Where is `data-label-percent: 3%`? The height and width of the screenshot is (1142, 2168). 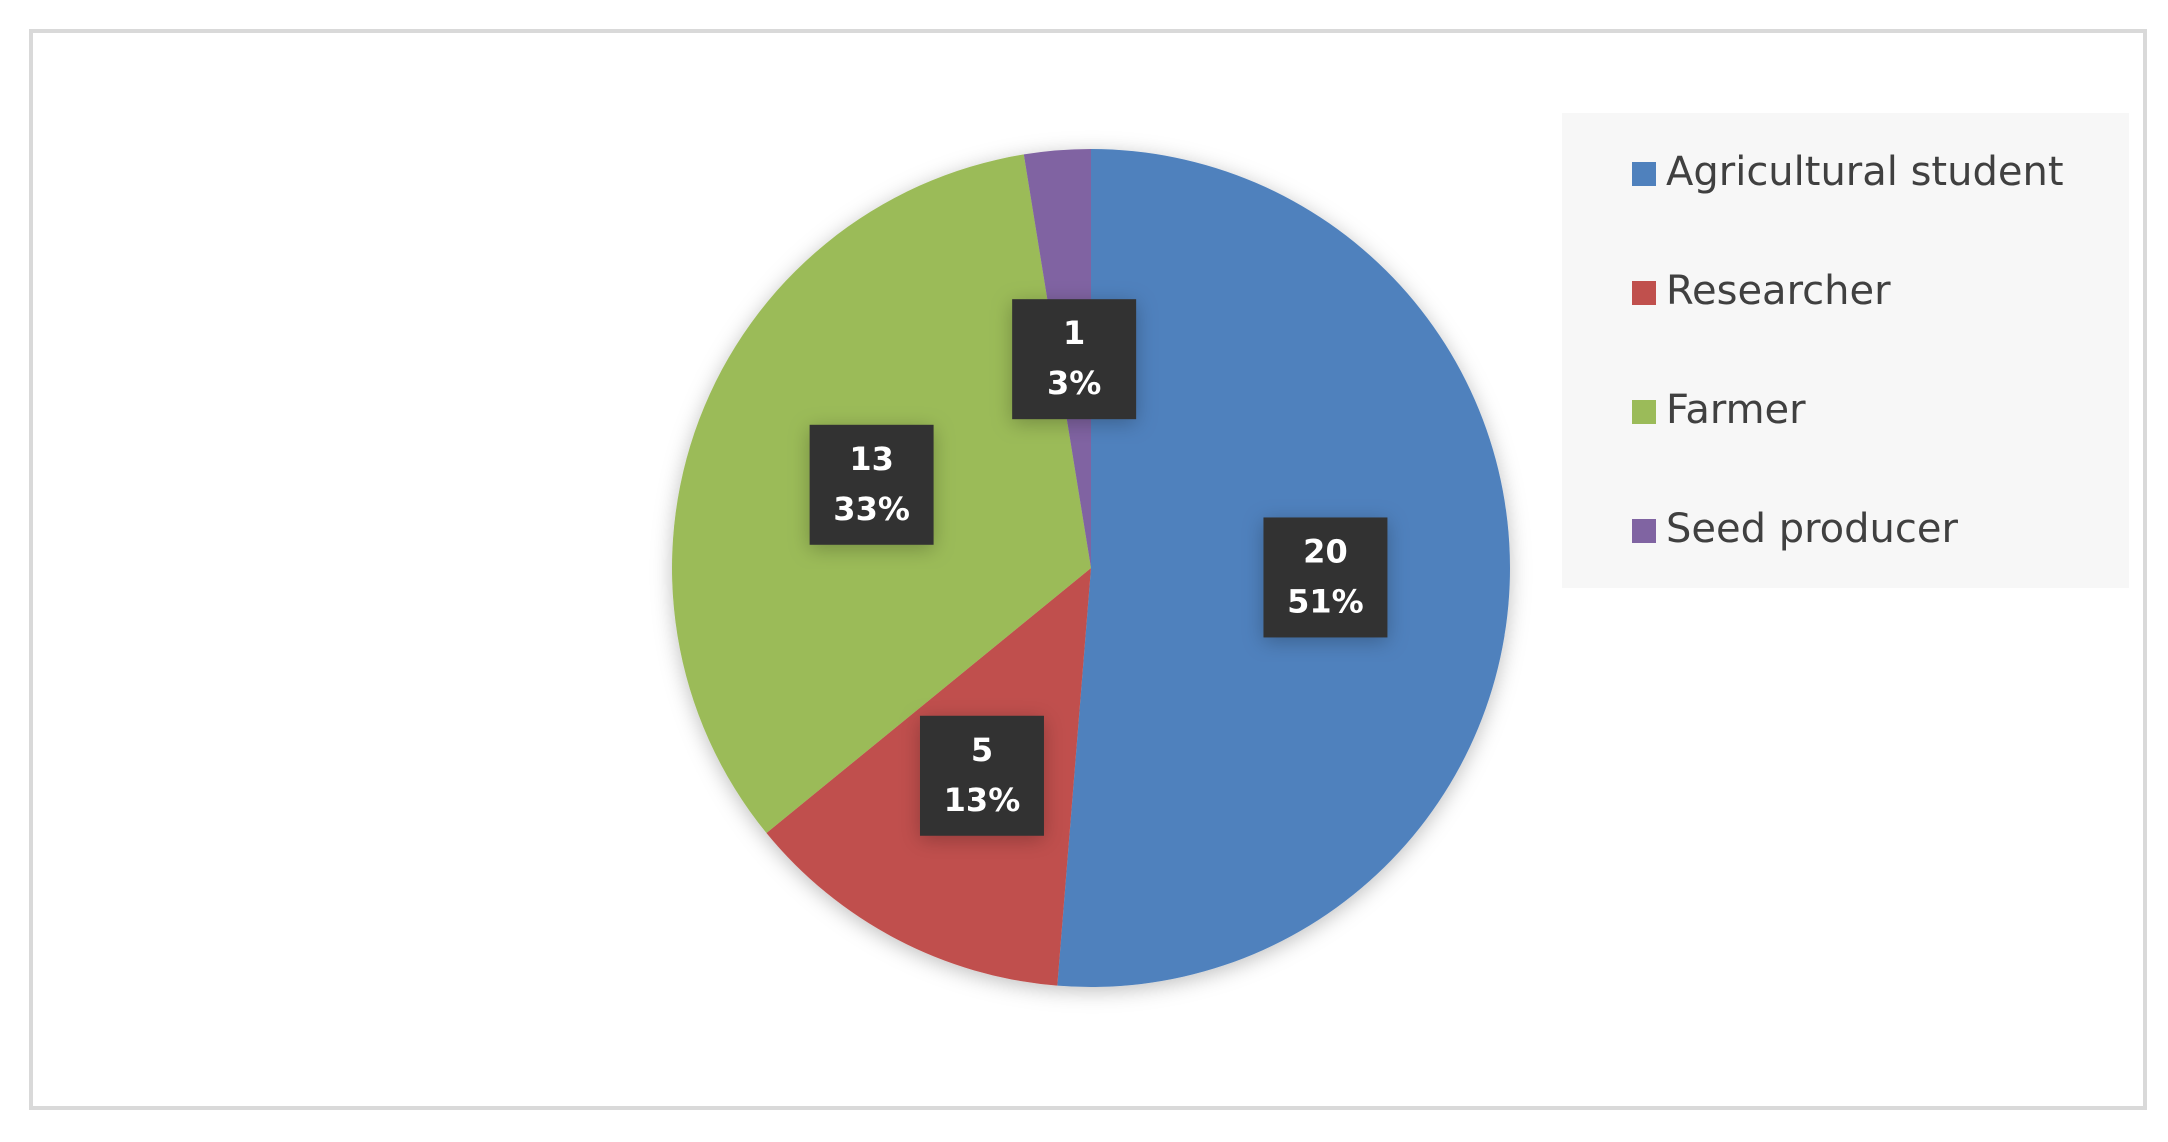
data-label-percent: 3% is located at coordinates (1074, 383).